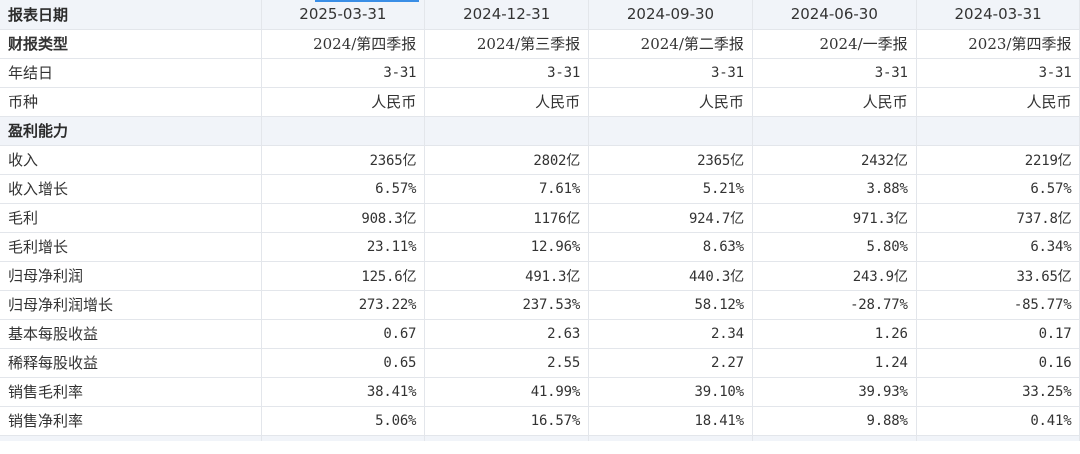  What do you see at coordinates (998, 363) in the screenshot?
I see `table-cell: 0.16` at bounding box center [998, 363].